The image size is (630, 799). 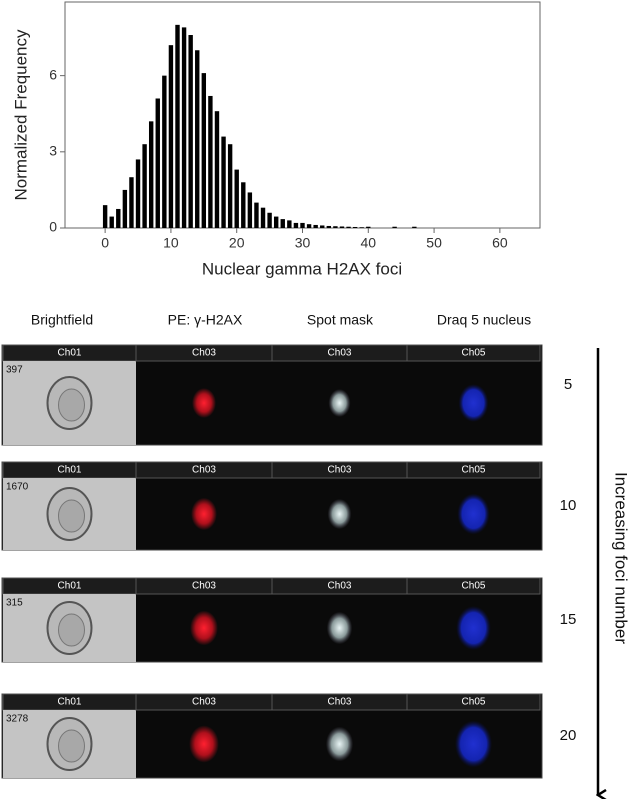 What do you see at coordinates (272, 506) in the screenshot?
I see `image-strip: Ch01 Ch03 Ch03 Ch05 1670` at bounding box center [272, 506].